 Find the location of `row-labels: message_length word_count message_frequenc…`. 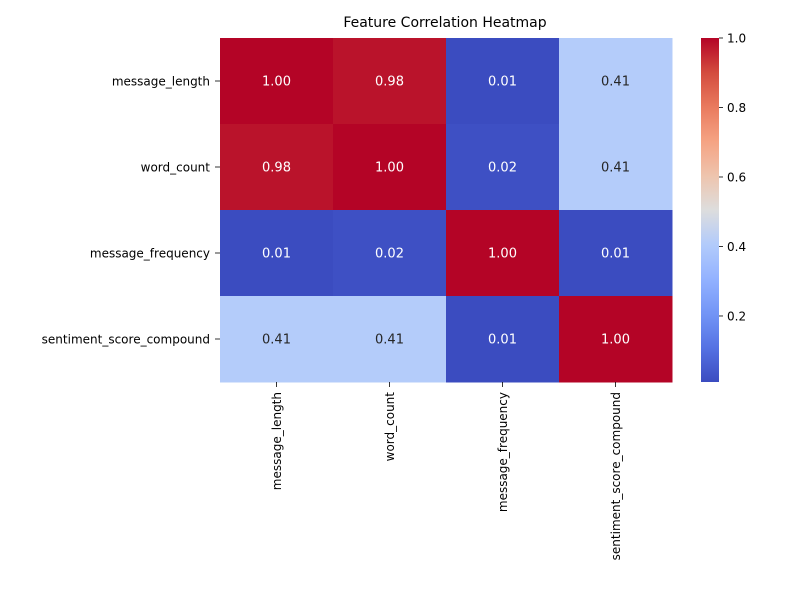

row-labels: message_length word_count message_frequenc… is located at coordinates (131, 211).